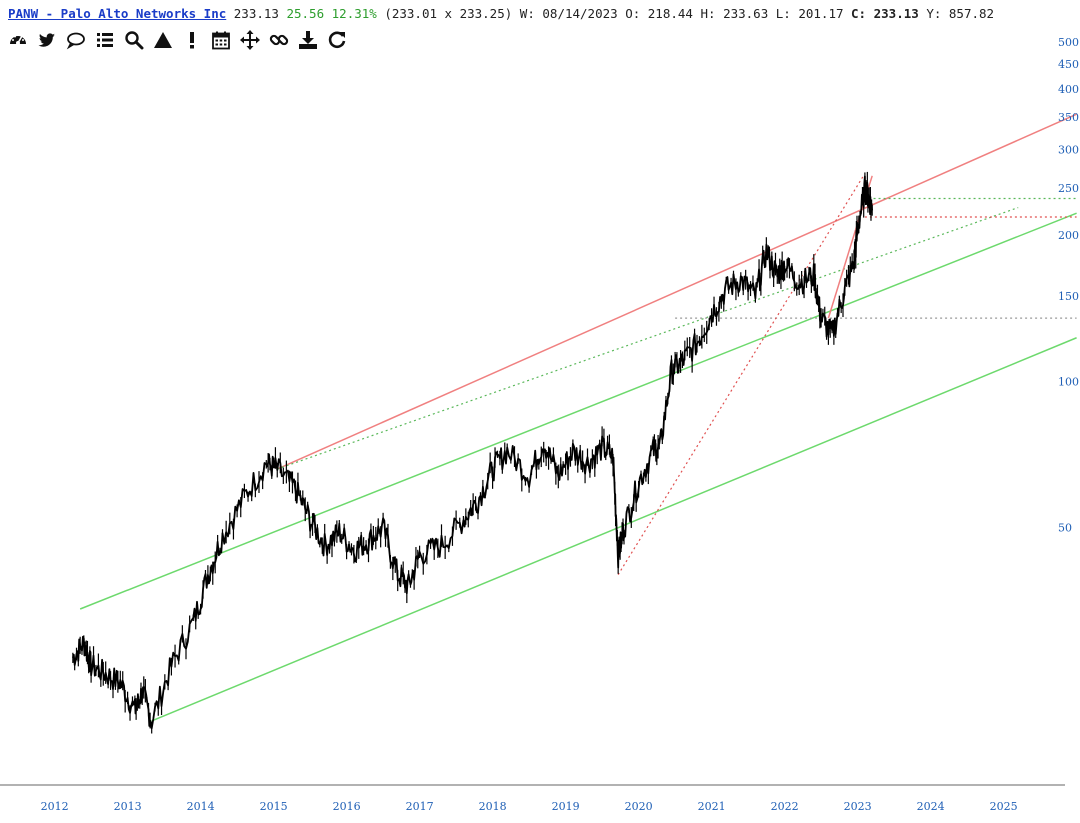 The height and width of the screenshot is (823, 1080). Describe the element at coordinates (75, 40) in the screenshot. I see `comment-icon` at that location.